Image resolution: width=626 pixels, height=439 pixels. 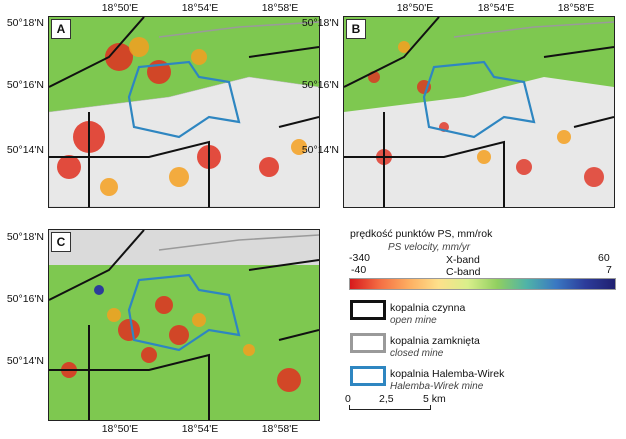 I want to click on xband-label: X-band, so click(x=463, y=260).